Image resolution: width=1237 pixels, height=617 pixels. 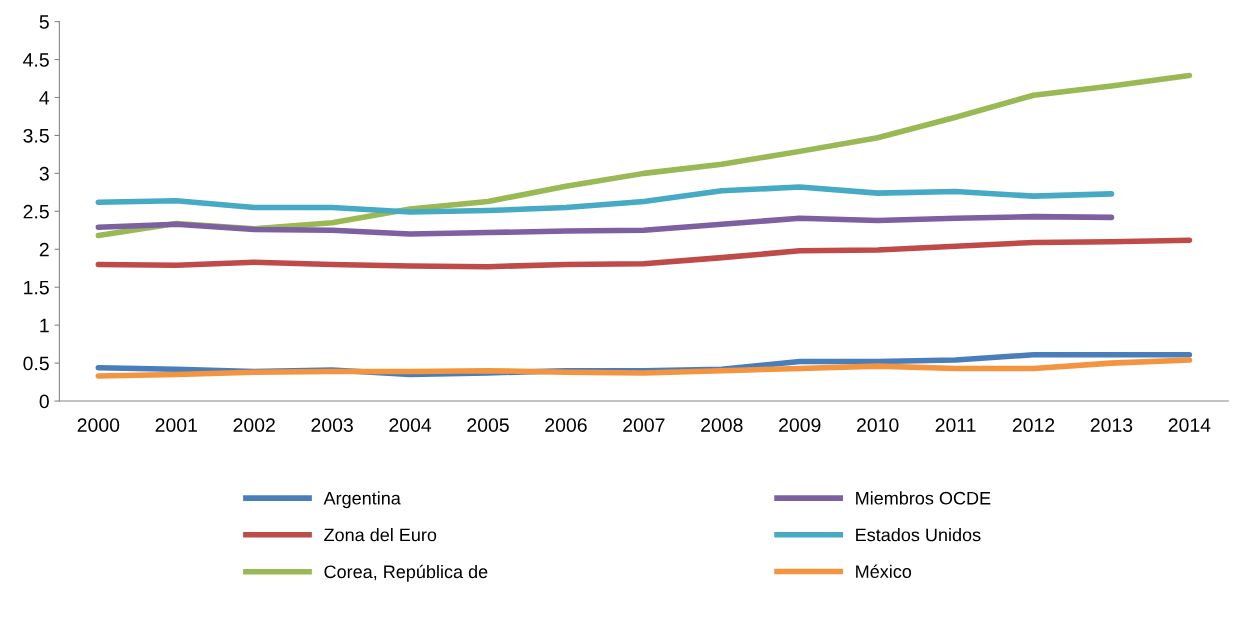 What do you see at coordinates (380, 535) in the screenshot?
I see `legend-label: Zona del Euro` at bounding box center [380, 535].